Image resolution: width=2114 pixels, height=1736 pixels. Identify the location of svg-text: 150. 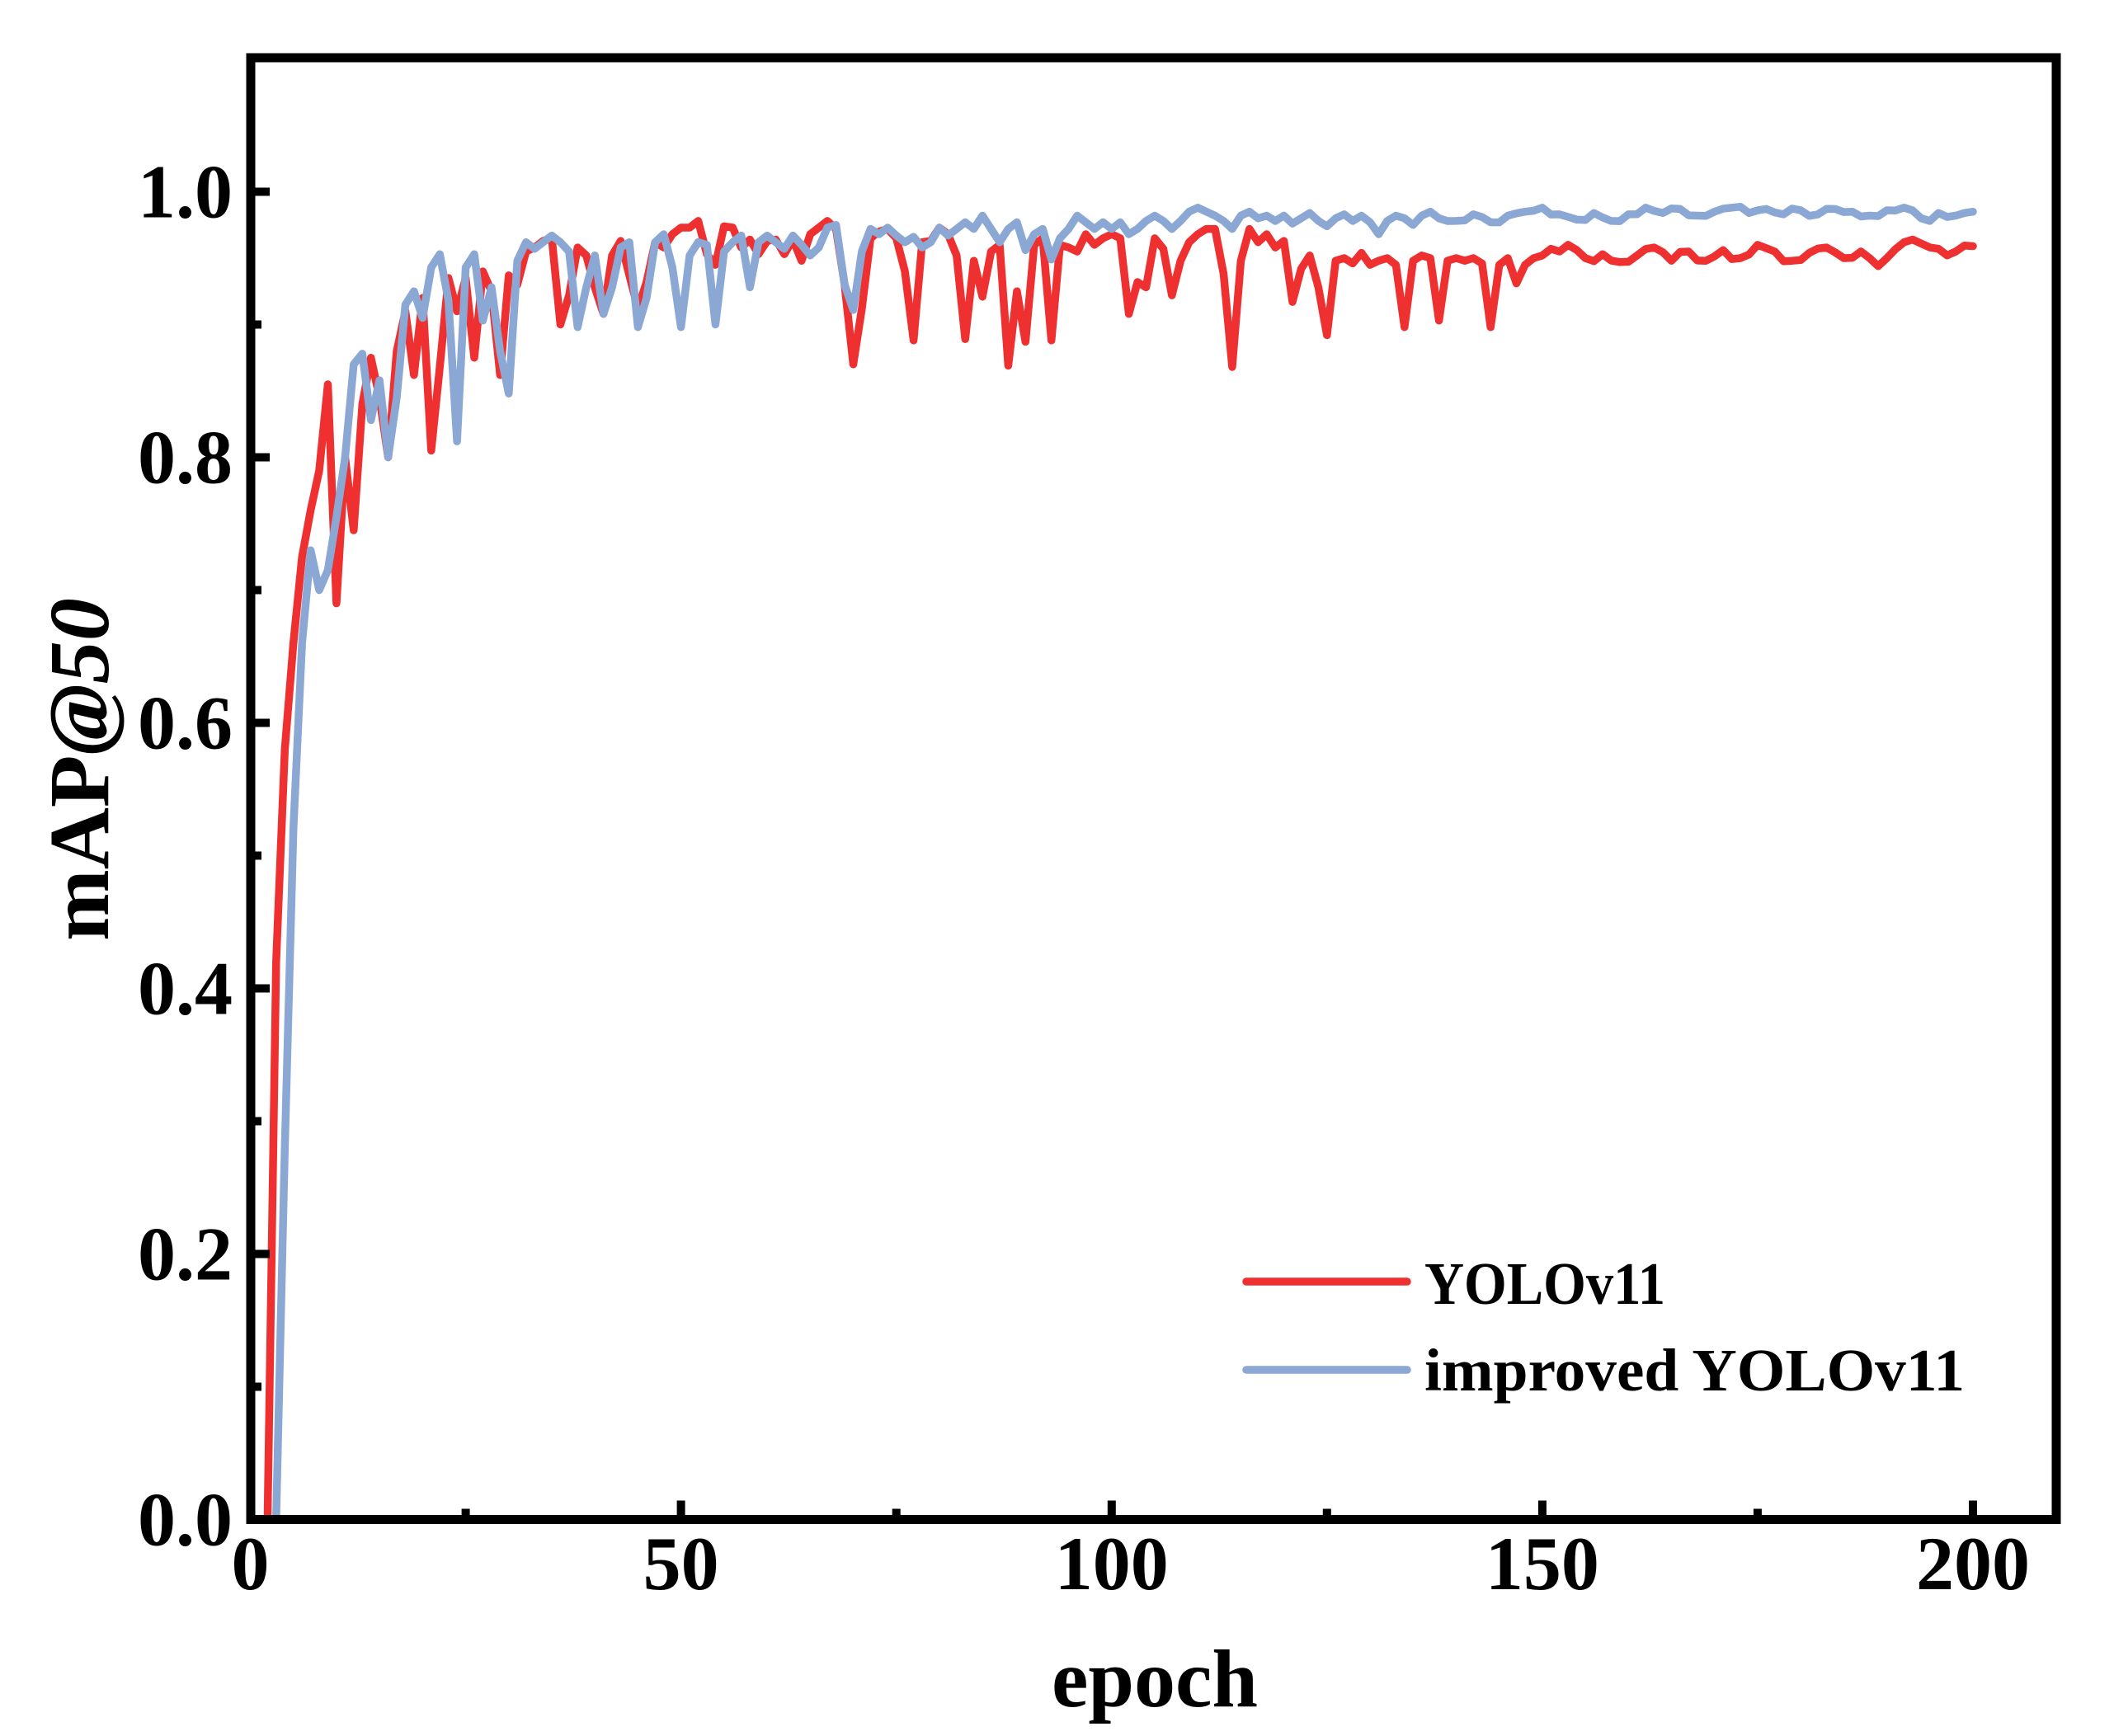
(1542, 1564).